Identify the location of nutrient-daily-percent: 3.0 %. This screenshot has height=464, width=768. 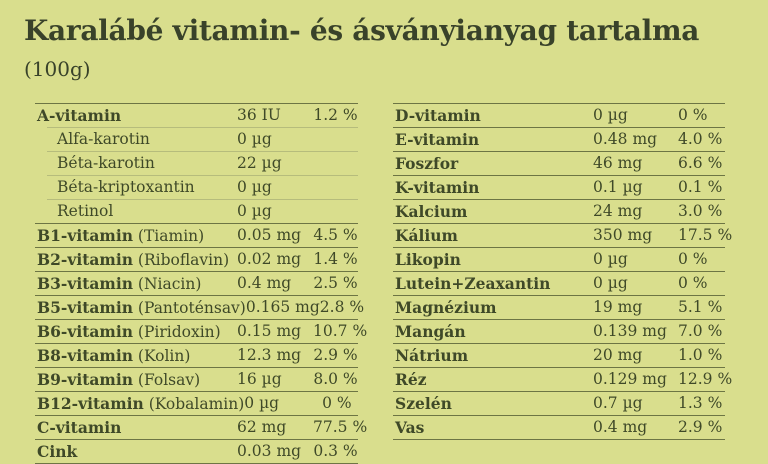
(700, 211).